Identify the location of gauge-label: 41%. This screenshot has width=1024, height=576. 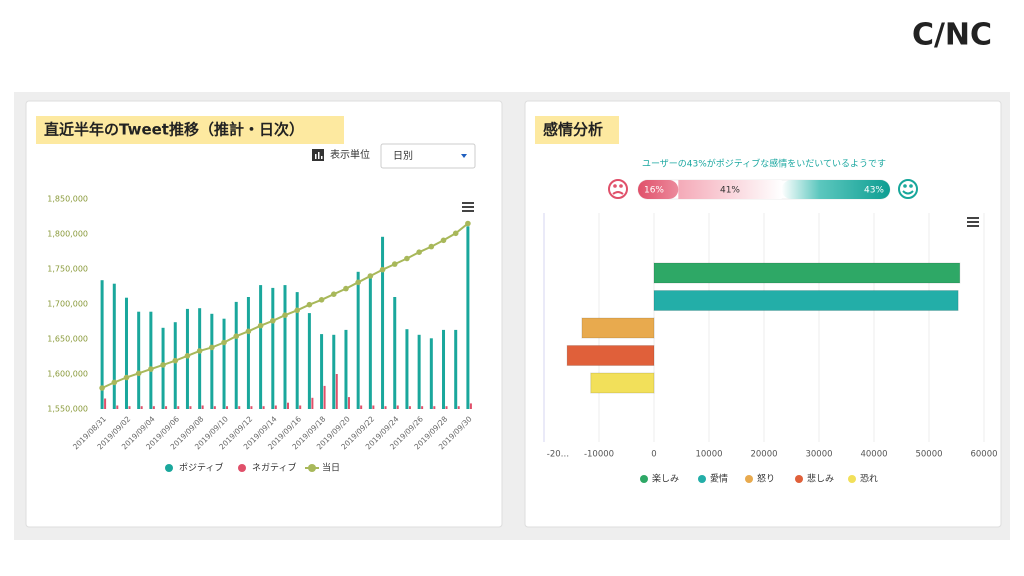
(730, 191).